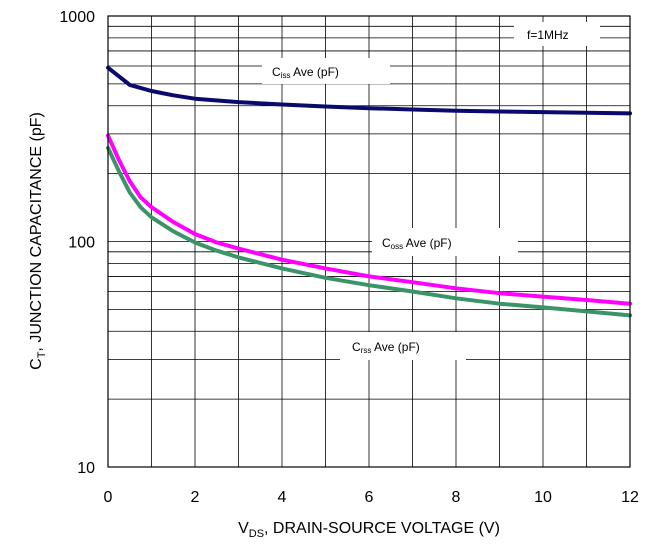 The height and width of the screenshot is (545, 656). I want to click on x-tick-label: 0, so click(108, 497).